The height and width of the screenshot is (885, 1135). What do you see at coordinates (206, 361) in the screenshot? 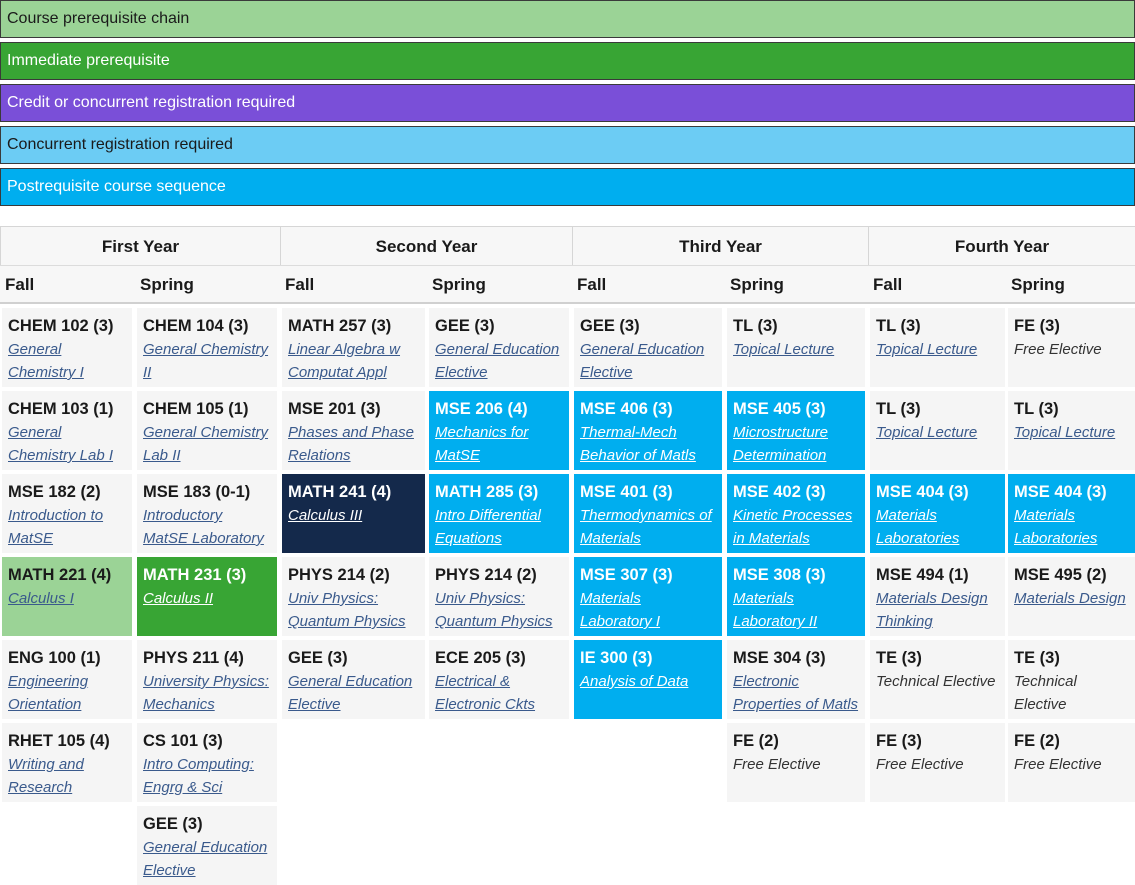
I see `course-title-link: General Chemistry II` at bounding box center [206, 361].